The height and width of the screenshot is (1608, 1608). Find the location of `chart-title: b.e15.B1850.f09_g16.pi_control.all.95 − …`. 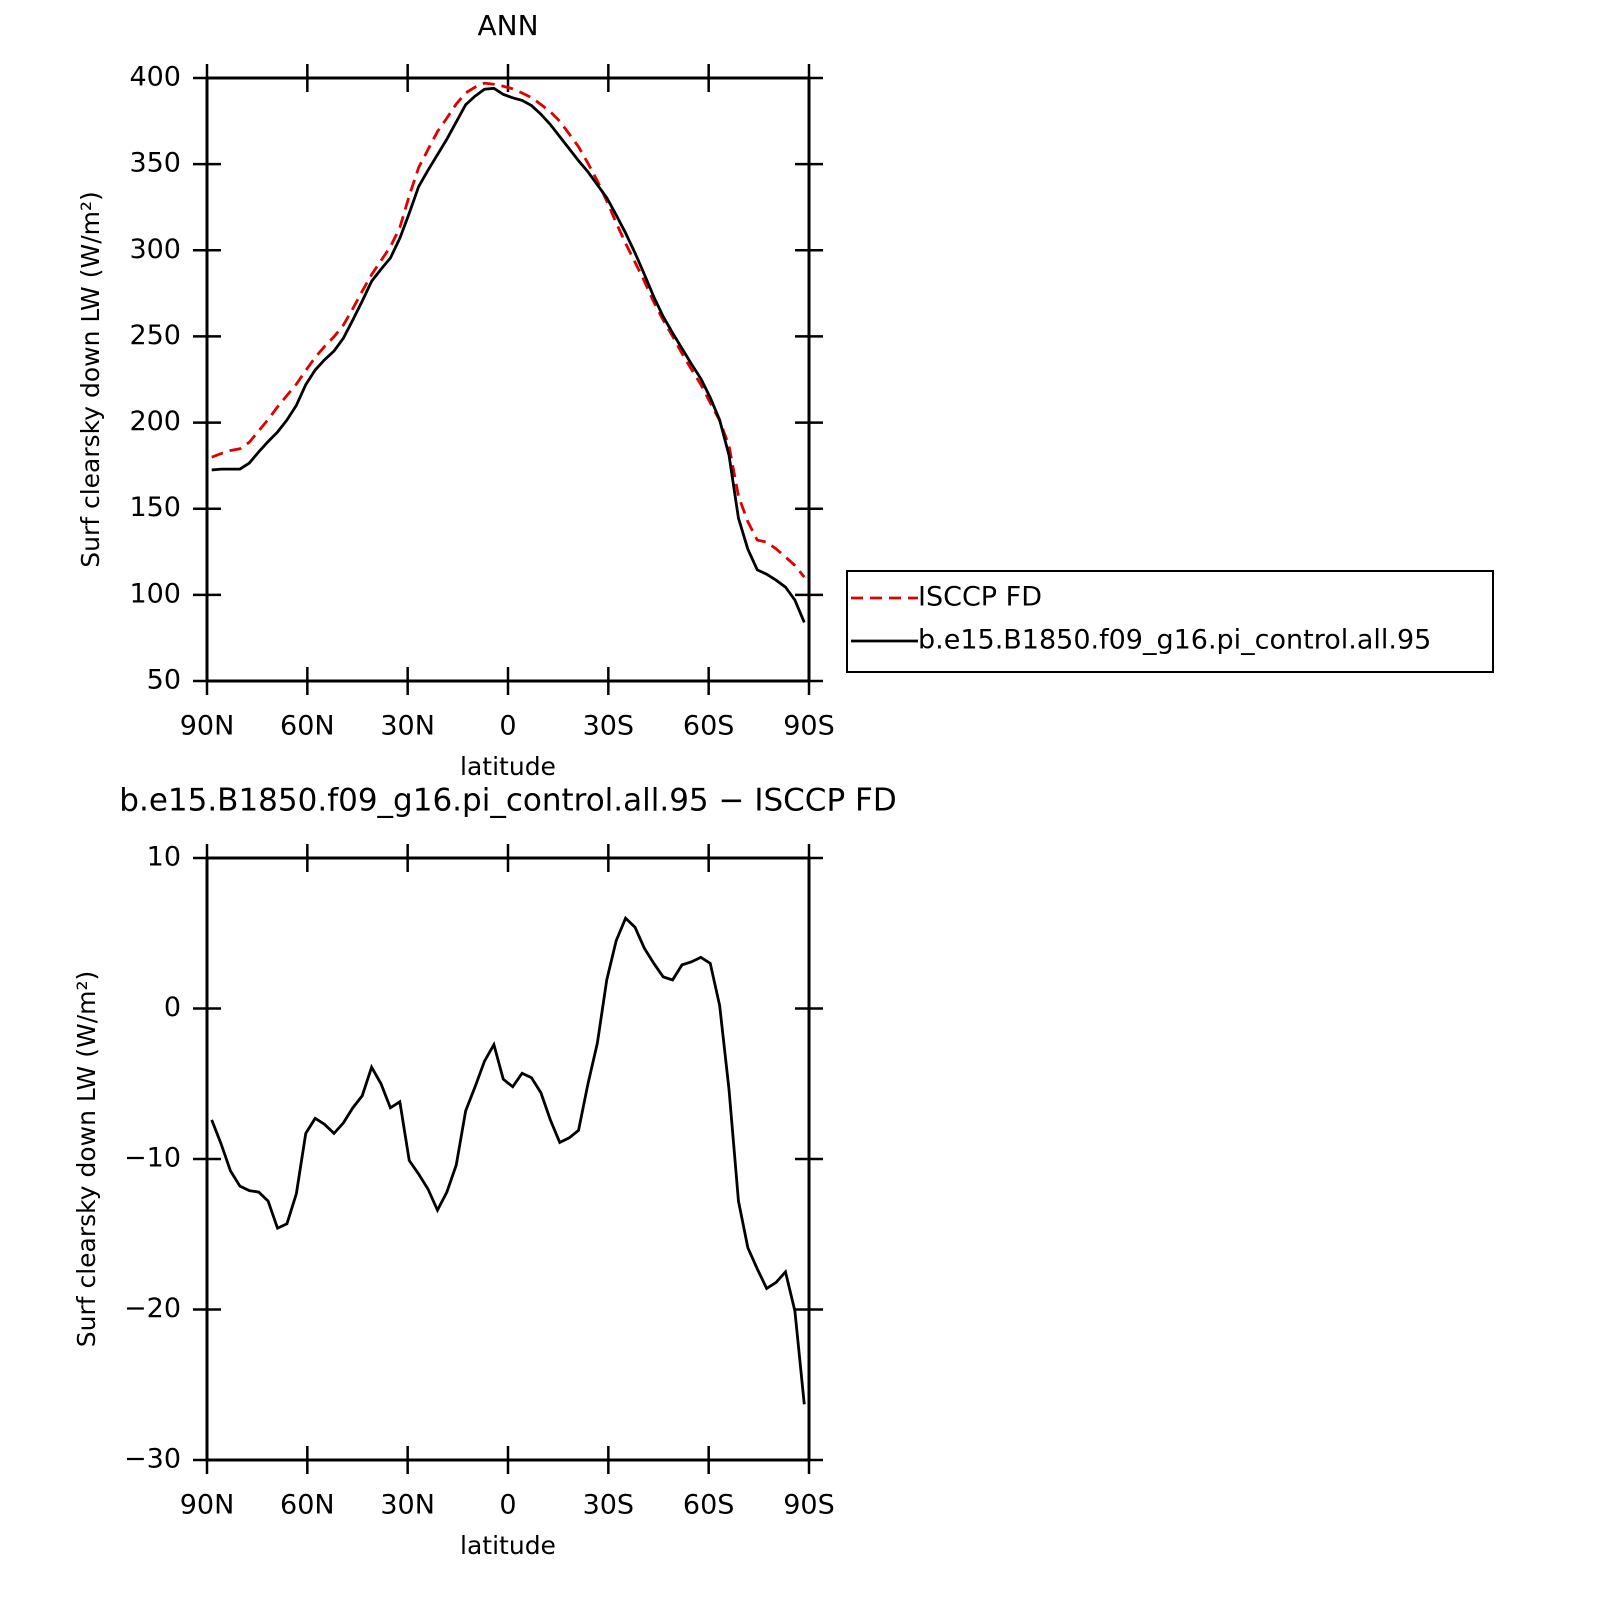

chart-title: b.e15.B1850.f09_g16.pi_control.all.95 − … is located at coordinates (507, 801).